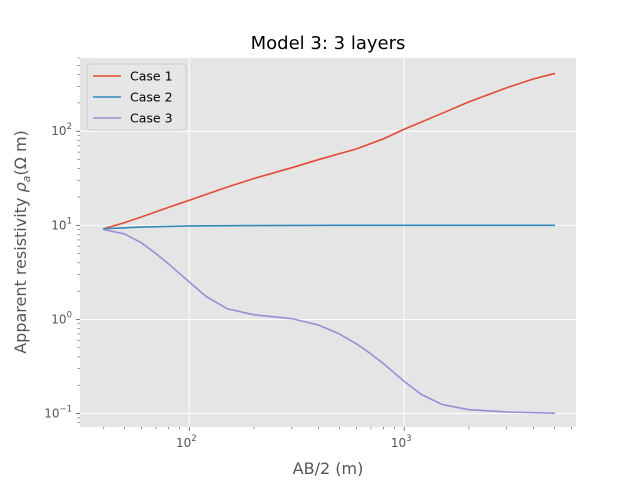  Describe the element at coordinates (65, 410) in the screenshot. I see `y-tick-label-exponent: −1` at that location.